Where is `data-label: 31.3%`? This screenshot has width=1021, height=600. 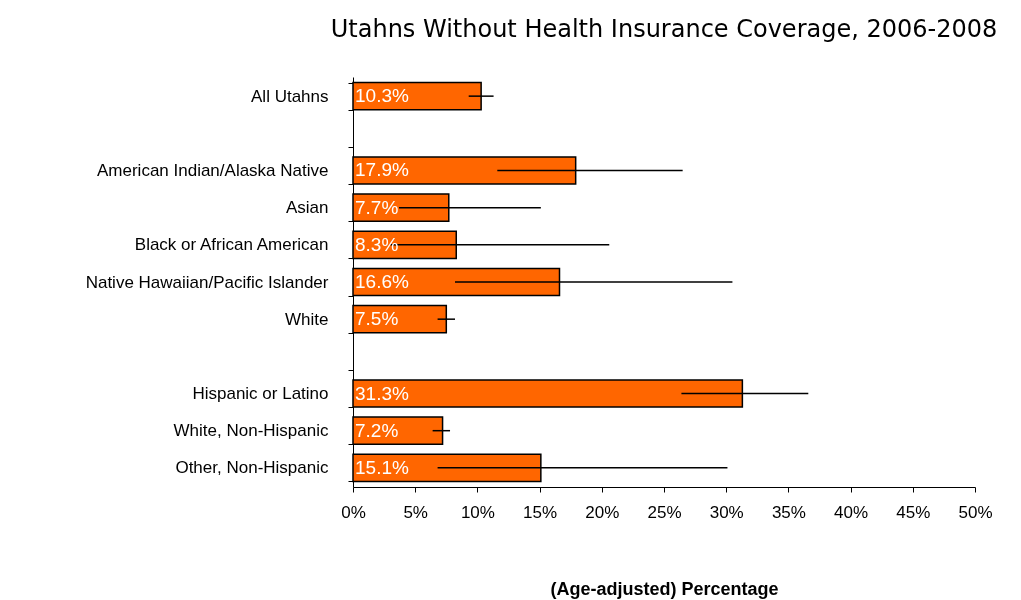
data-label: 31.3% is located at coordinates (382, 393).